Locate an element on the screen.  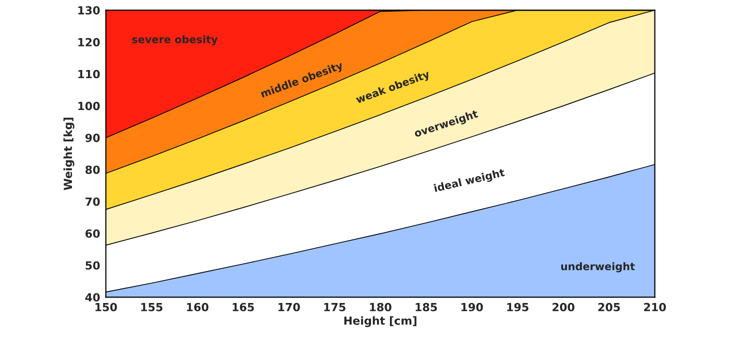
y-tick-label: 110 is located at coordinates (89, 74).